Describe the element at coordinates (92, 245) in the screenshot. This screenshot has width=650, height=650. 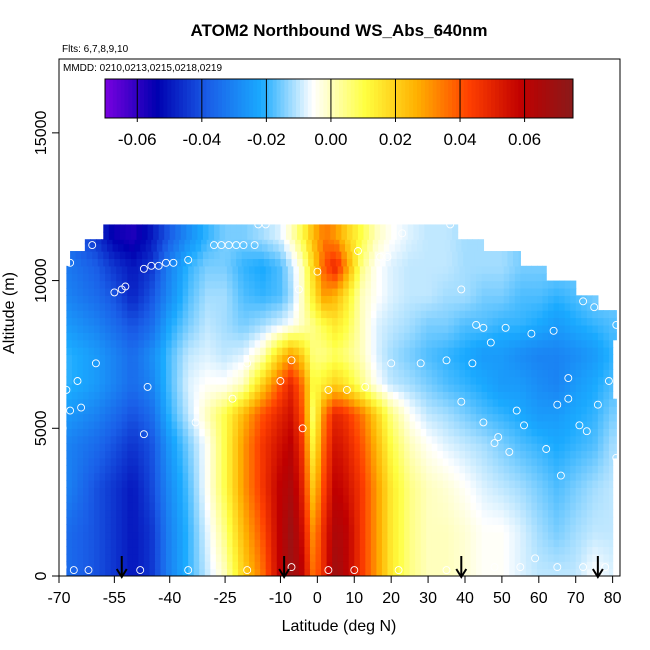
I see `sample-marker` at that location.